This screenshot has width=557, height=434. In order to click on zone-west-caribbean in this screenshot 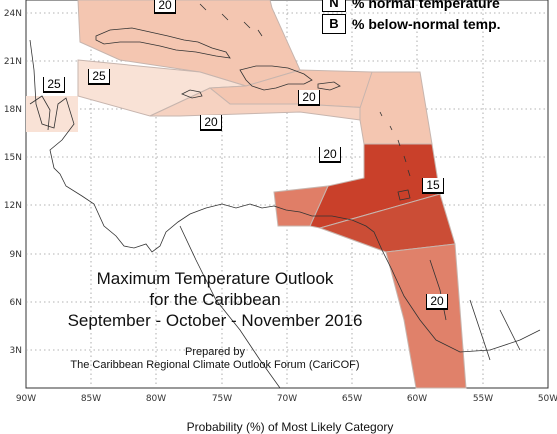, I will do `click(52, 114)`.